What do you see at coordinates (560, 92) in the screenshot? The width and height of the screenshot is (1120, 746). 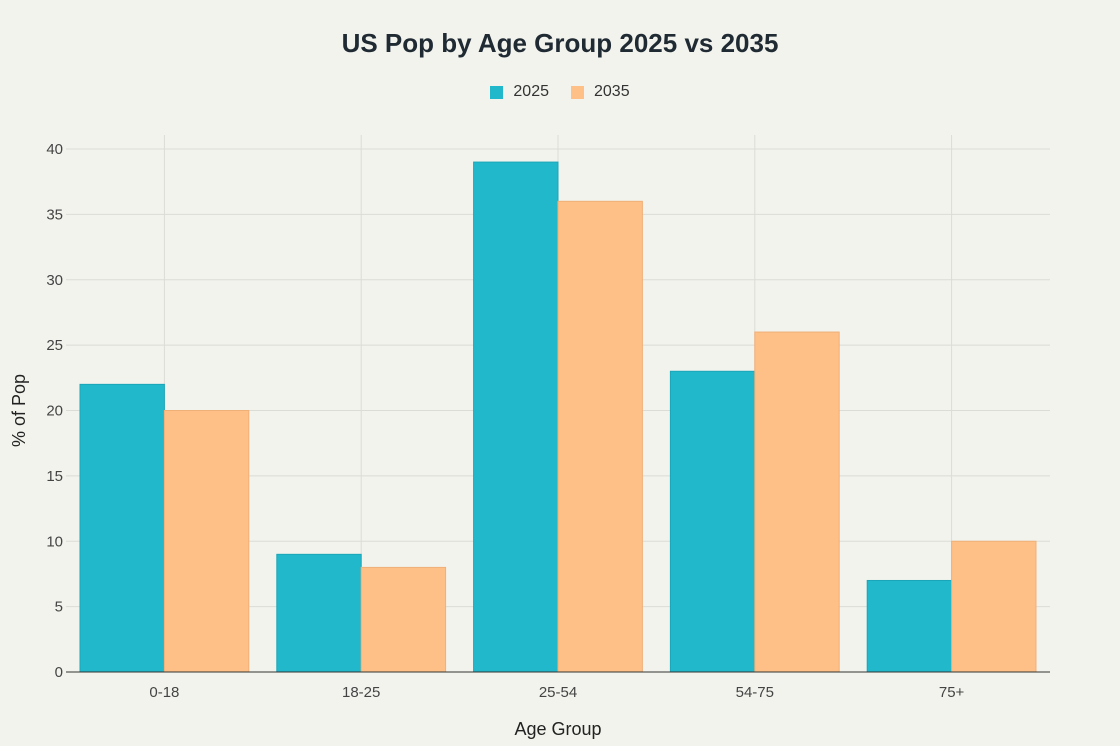 I see `legend: 2025 2035` at bounding box center [560, 92].